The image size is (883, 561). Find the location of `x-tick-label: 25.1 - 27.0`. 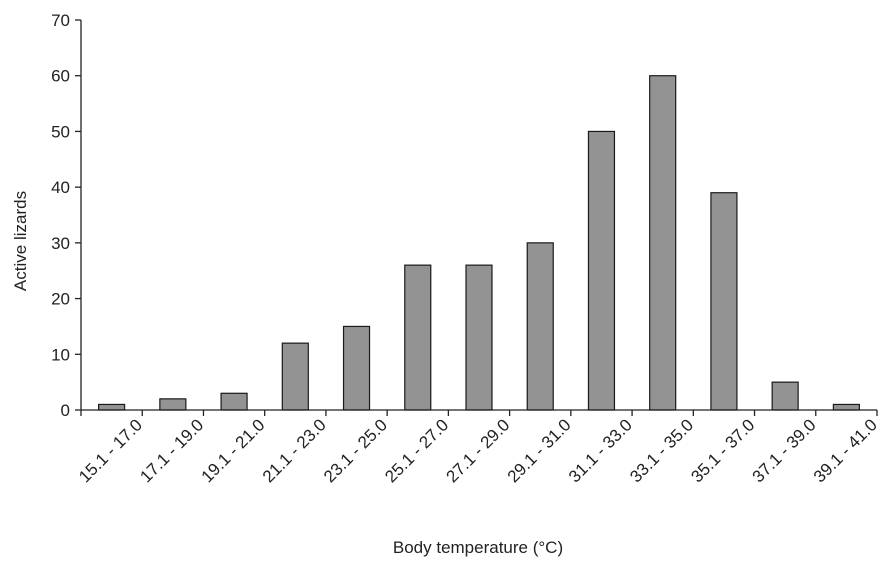

x-tick-label: 25.1 - 27.0 is located at coordinates (416, 450).